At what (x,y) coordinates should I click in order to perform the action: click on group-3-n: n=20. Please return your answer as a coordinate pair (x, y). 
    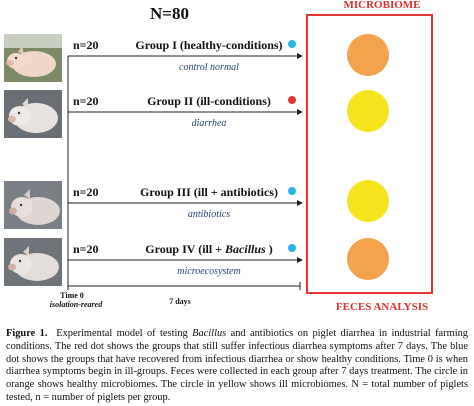
    Looking at the image, I should click on (86, 192).